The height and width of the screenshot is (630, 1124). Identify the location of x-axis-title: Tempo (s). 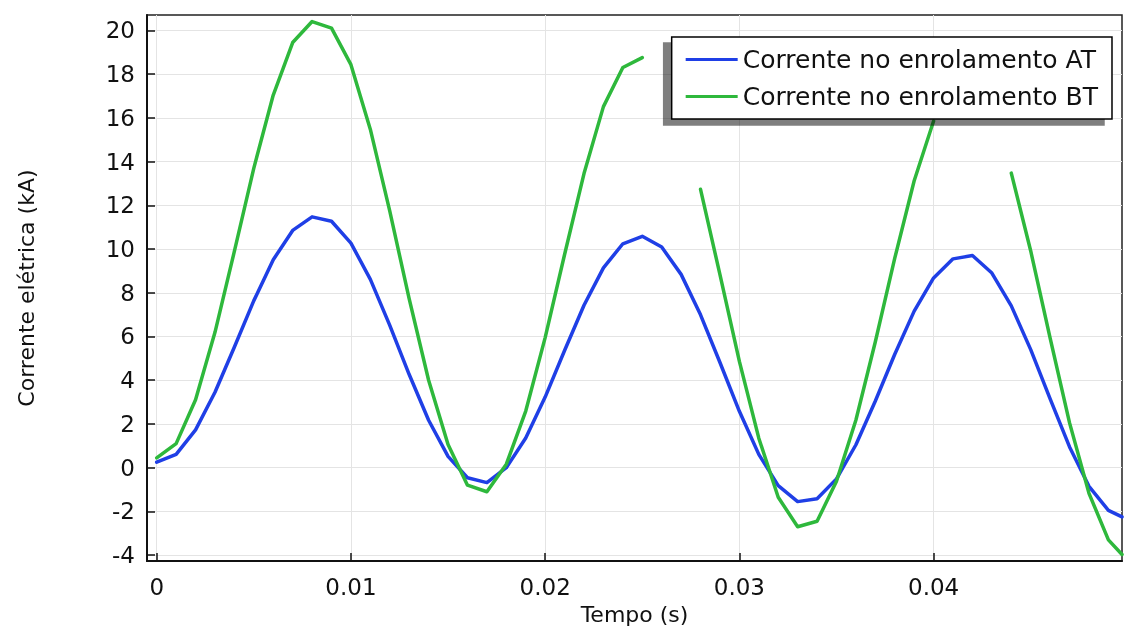
(634, 614).